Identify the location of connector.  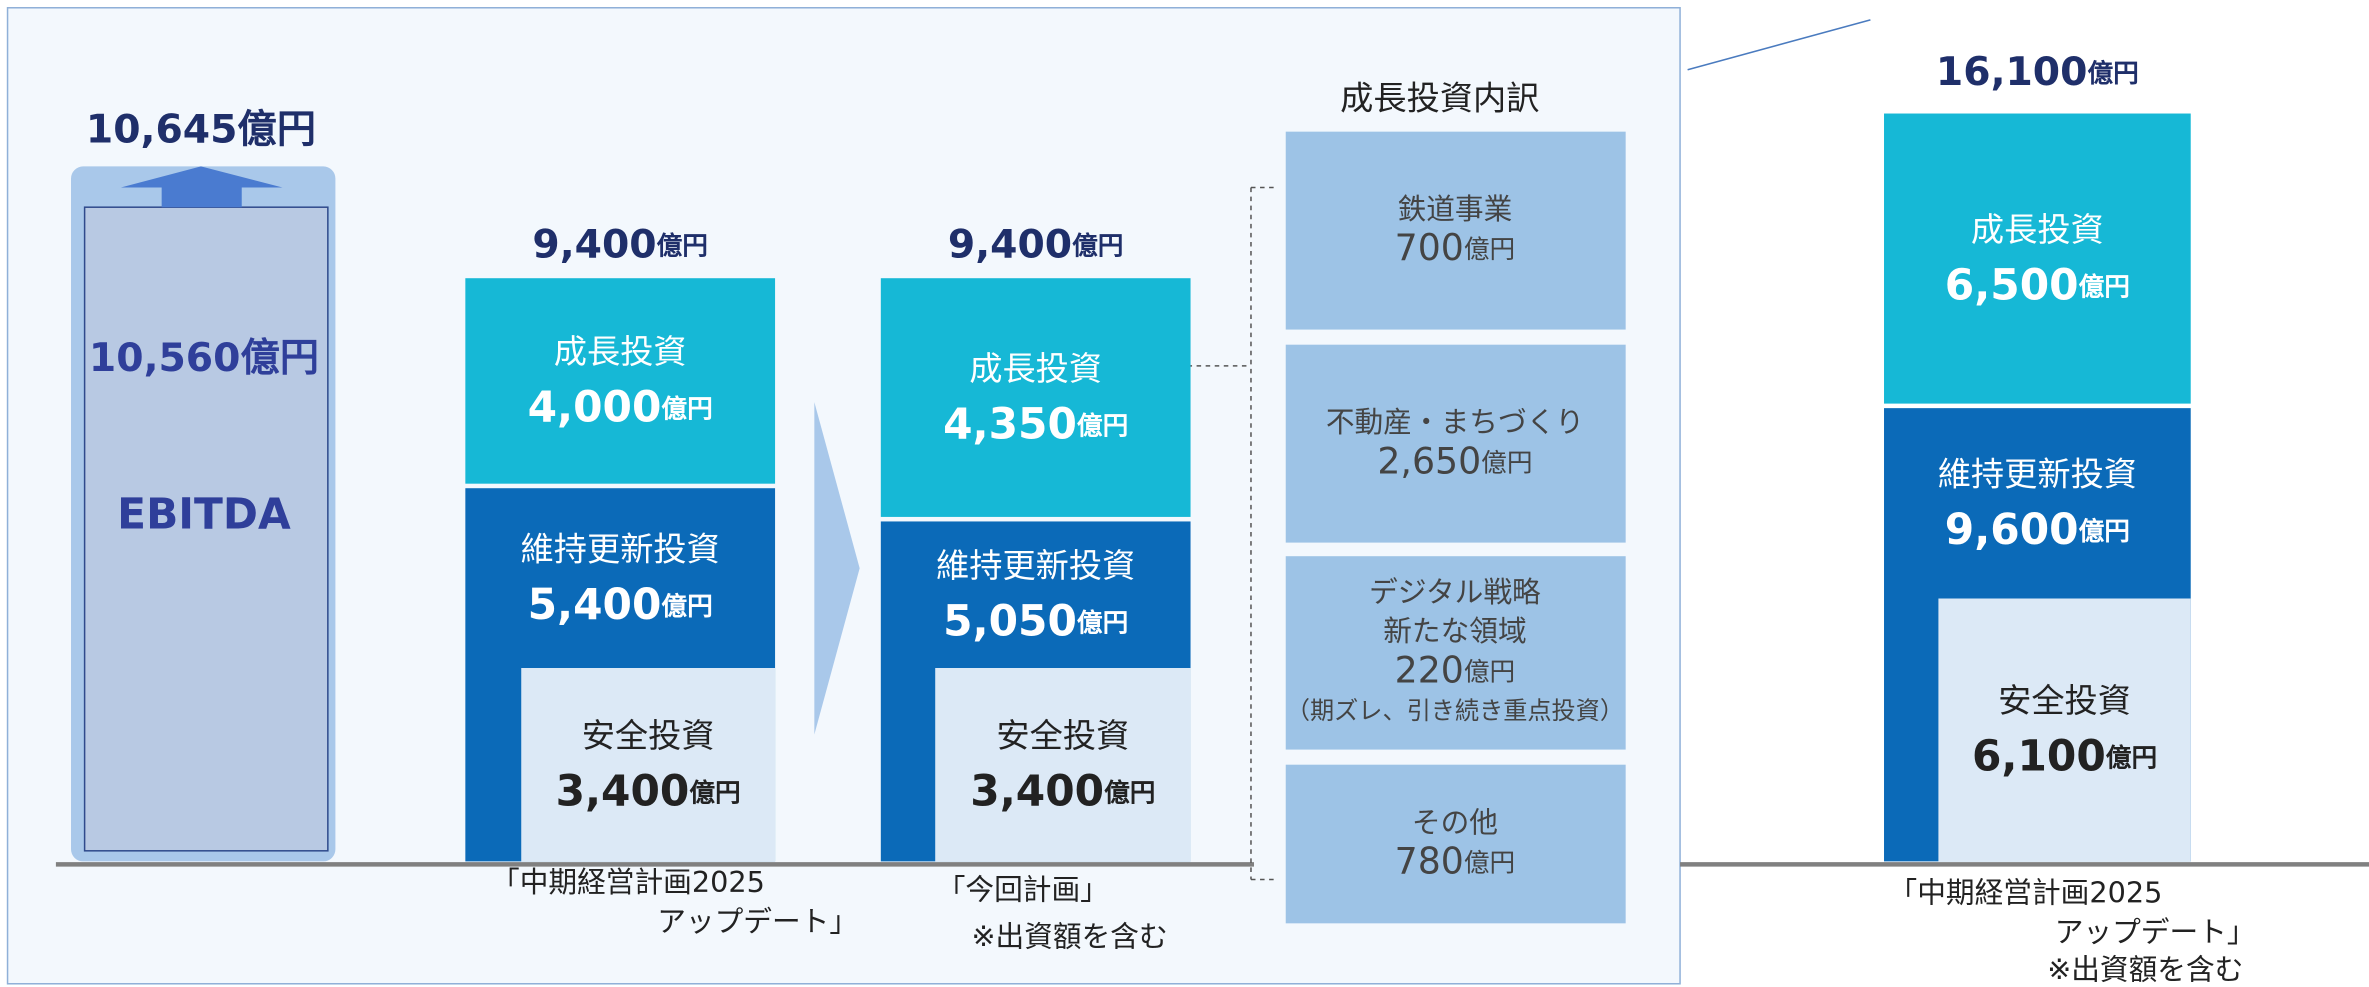
(1779, 45).